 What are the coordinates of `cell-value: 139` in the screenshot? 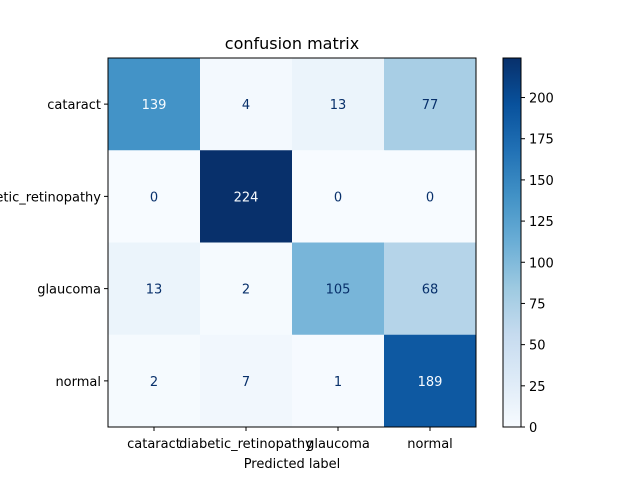 It's located at (154, 105).